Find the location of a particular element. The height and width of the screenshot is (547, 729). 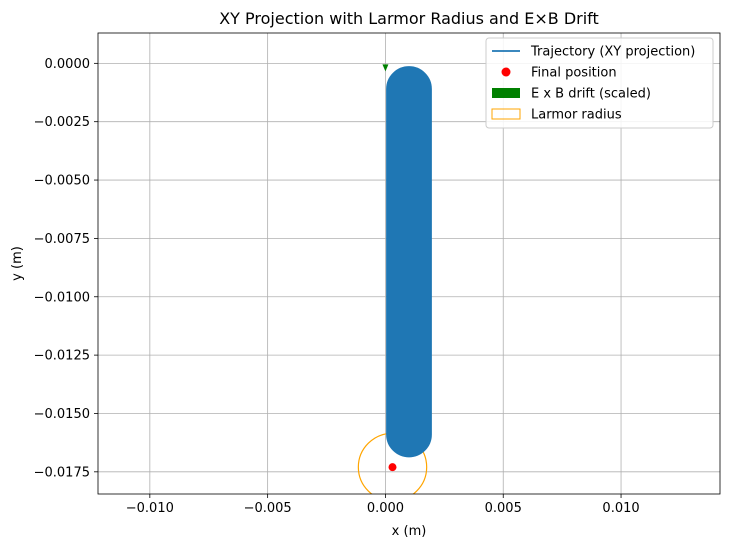

x-tick-label: −0.005 is located at coordinates (268, 508).